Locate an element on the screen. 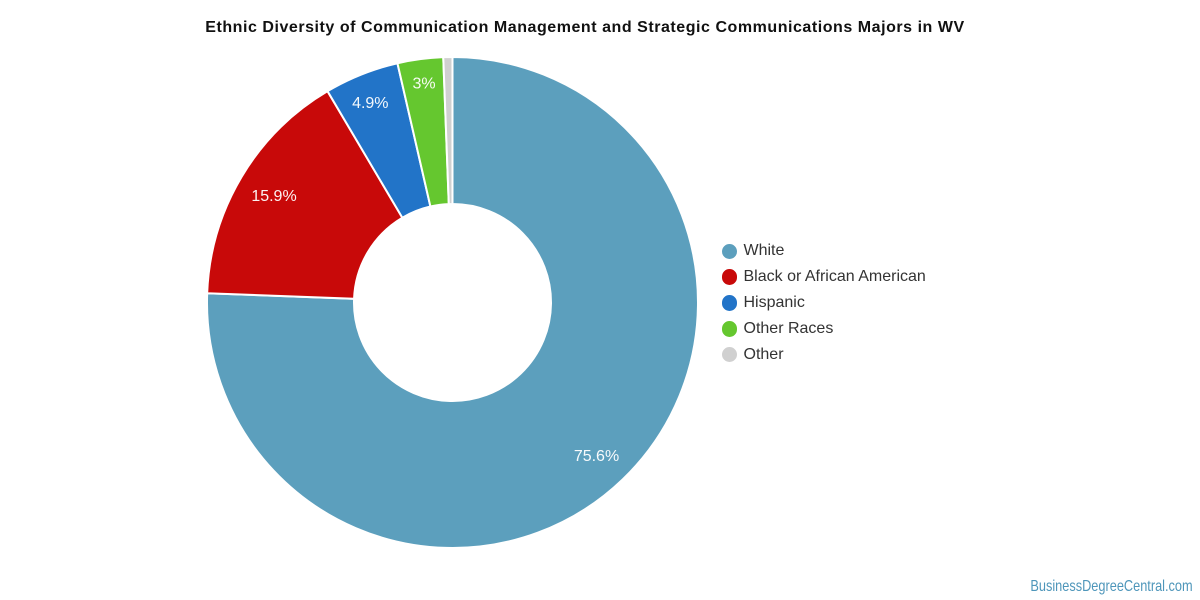  svg-text: 75.6% is located at coordinates (596, 456).